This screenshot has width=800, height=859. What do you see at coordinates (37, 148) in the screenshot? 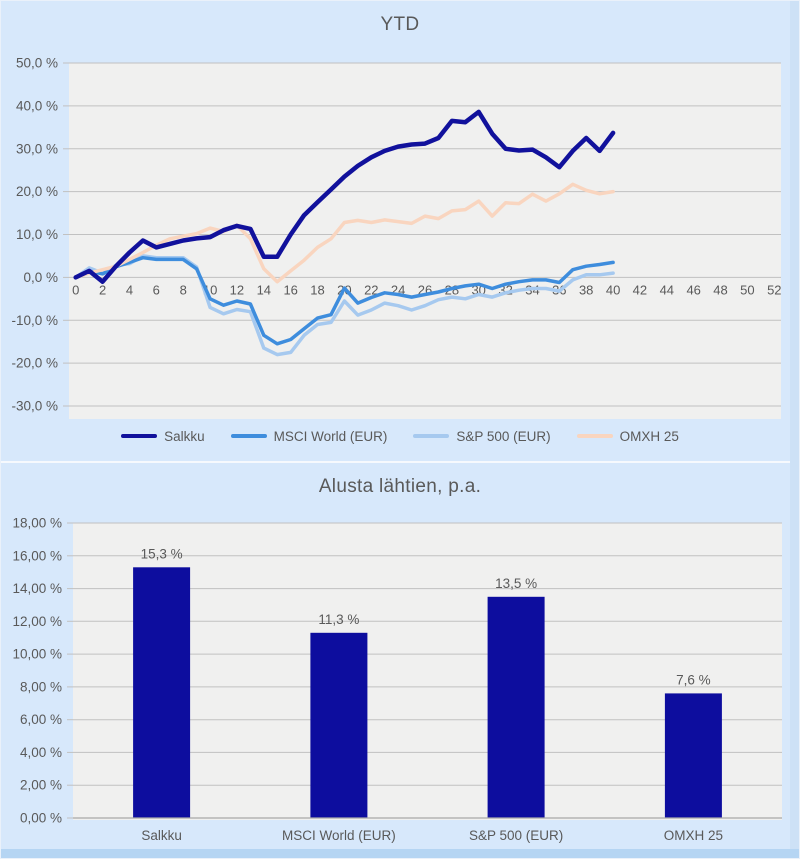
I see `y-axis-label: 30,0 %` at bounding box center [37, 148].